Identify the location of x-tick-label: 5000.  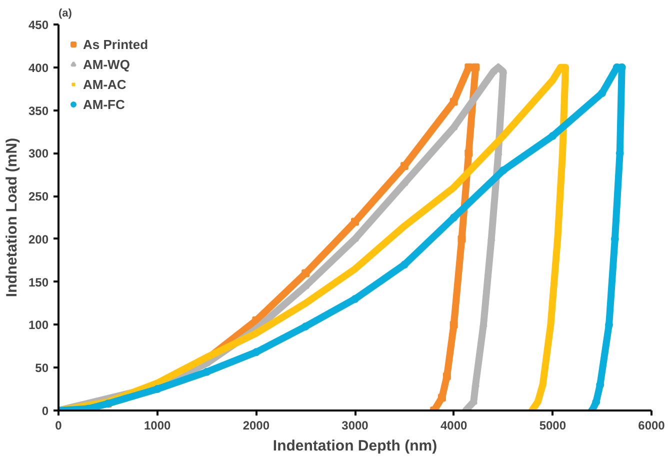
(552, 425).